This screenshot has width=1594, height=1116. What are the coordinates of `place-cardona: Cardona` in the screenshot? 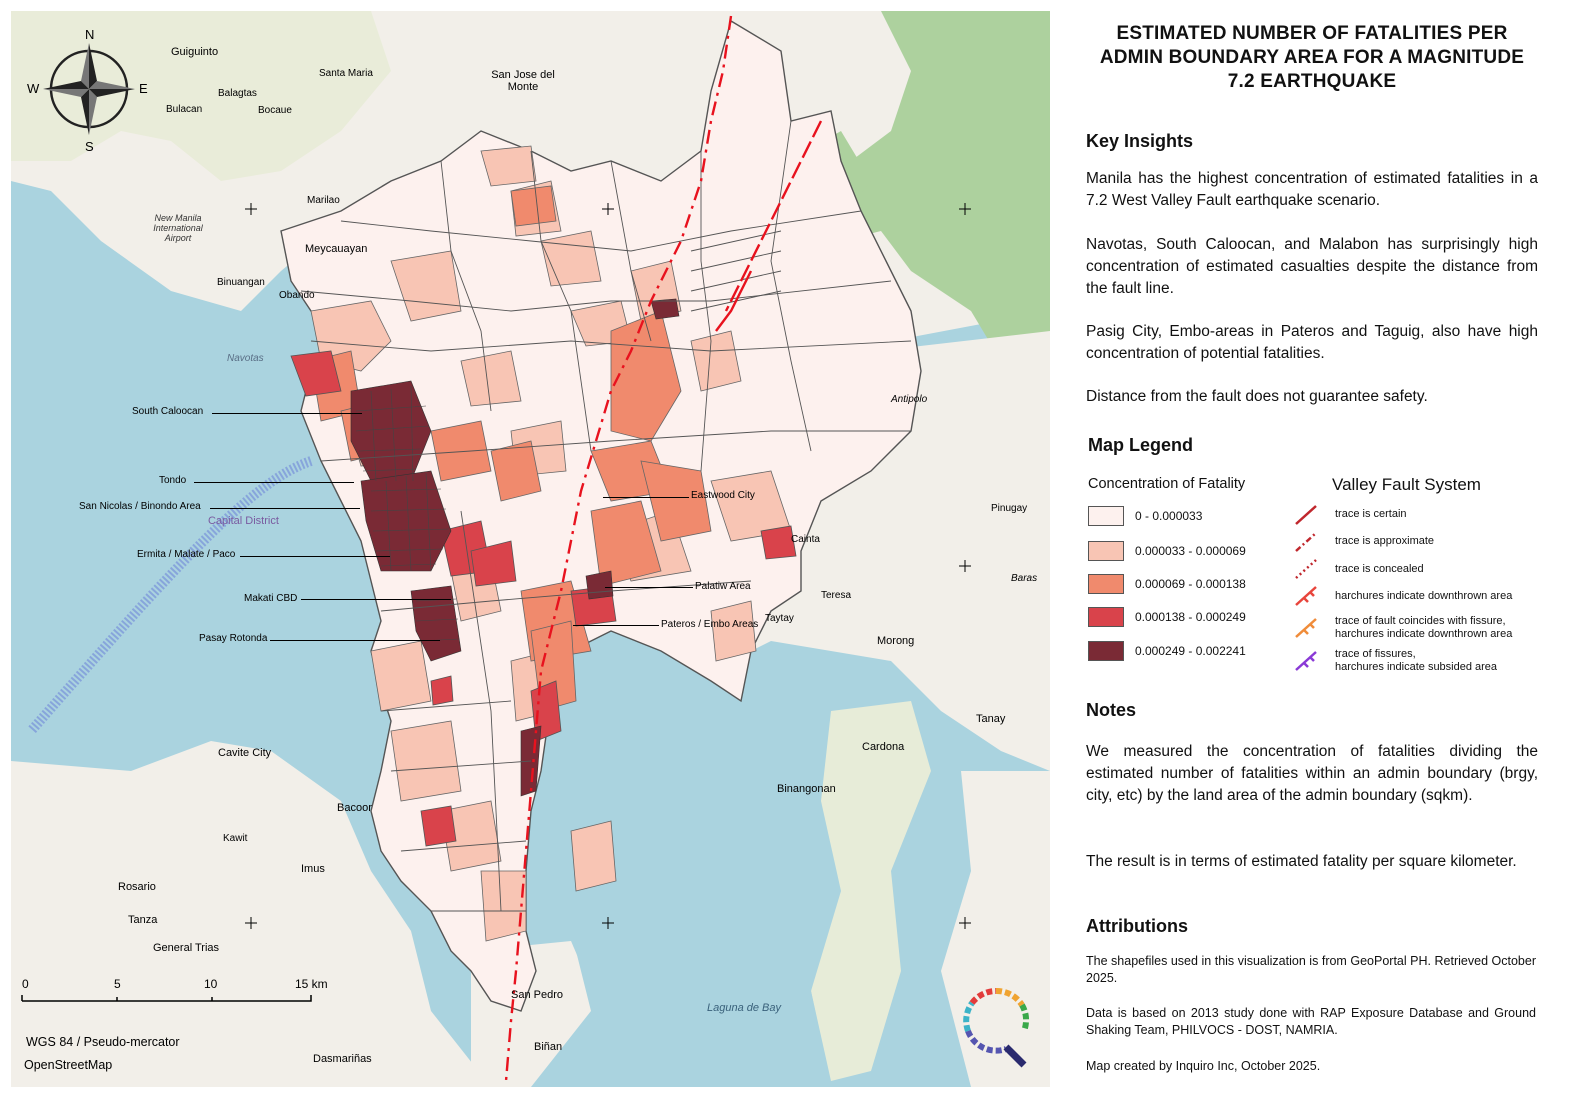 It's located at (883, 747).